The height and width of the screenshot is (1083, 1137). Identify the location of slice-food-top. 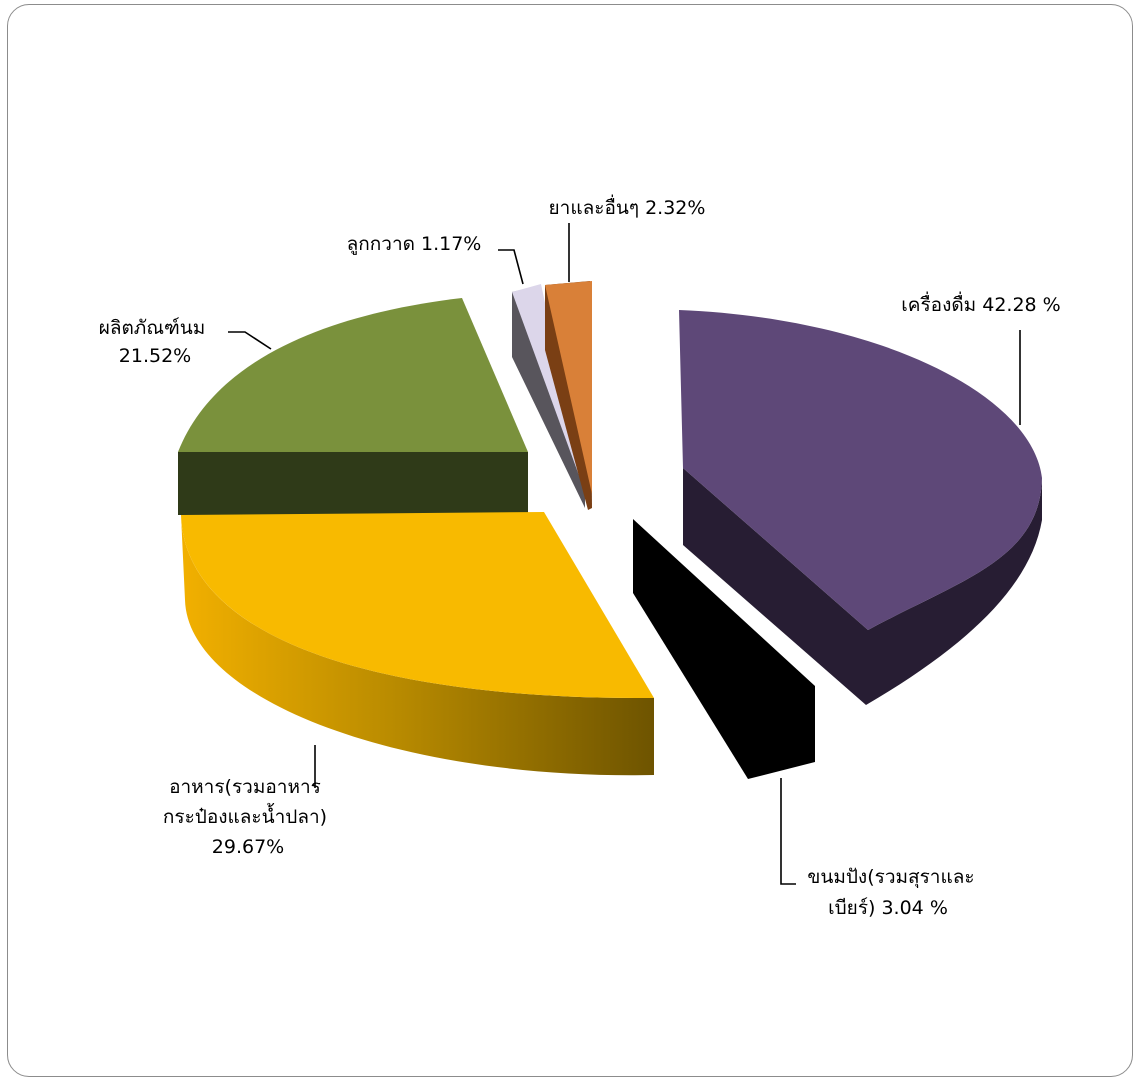
(417, 605).